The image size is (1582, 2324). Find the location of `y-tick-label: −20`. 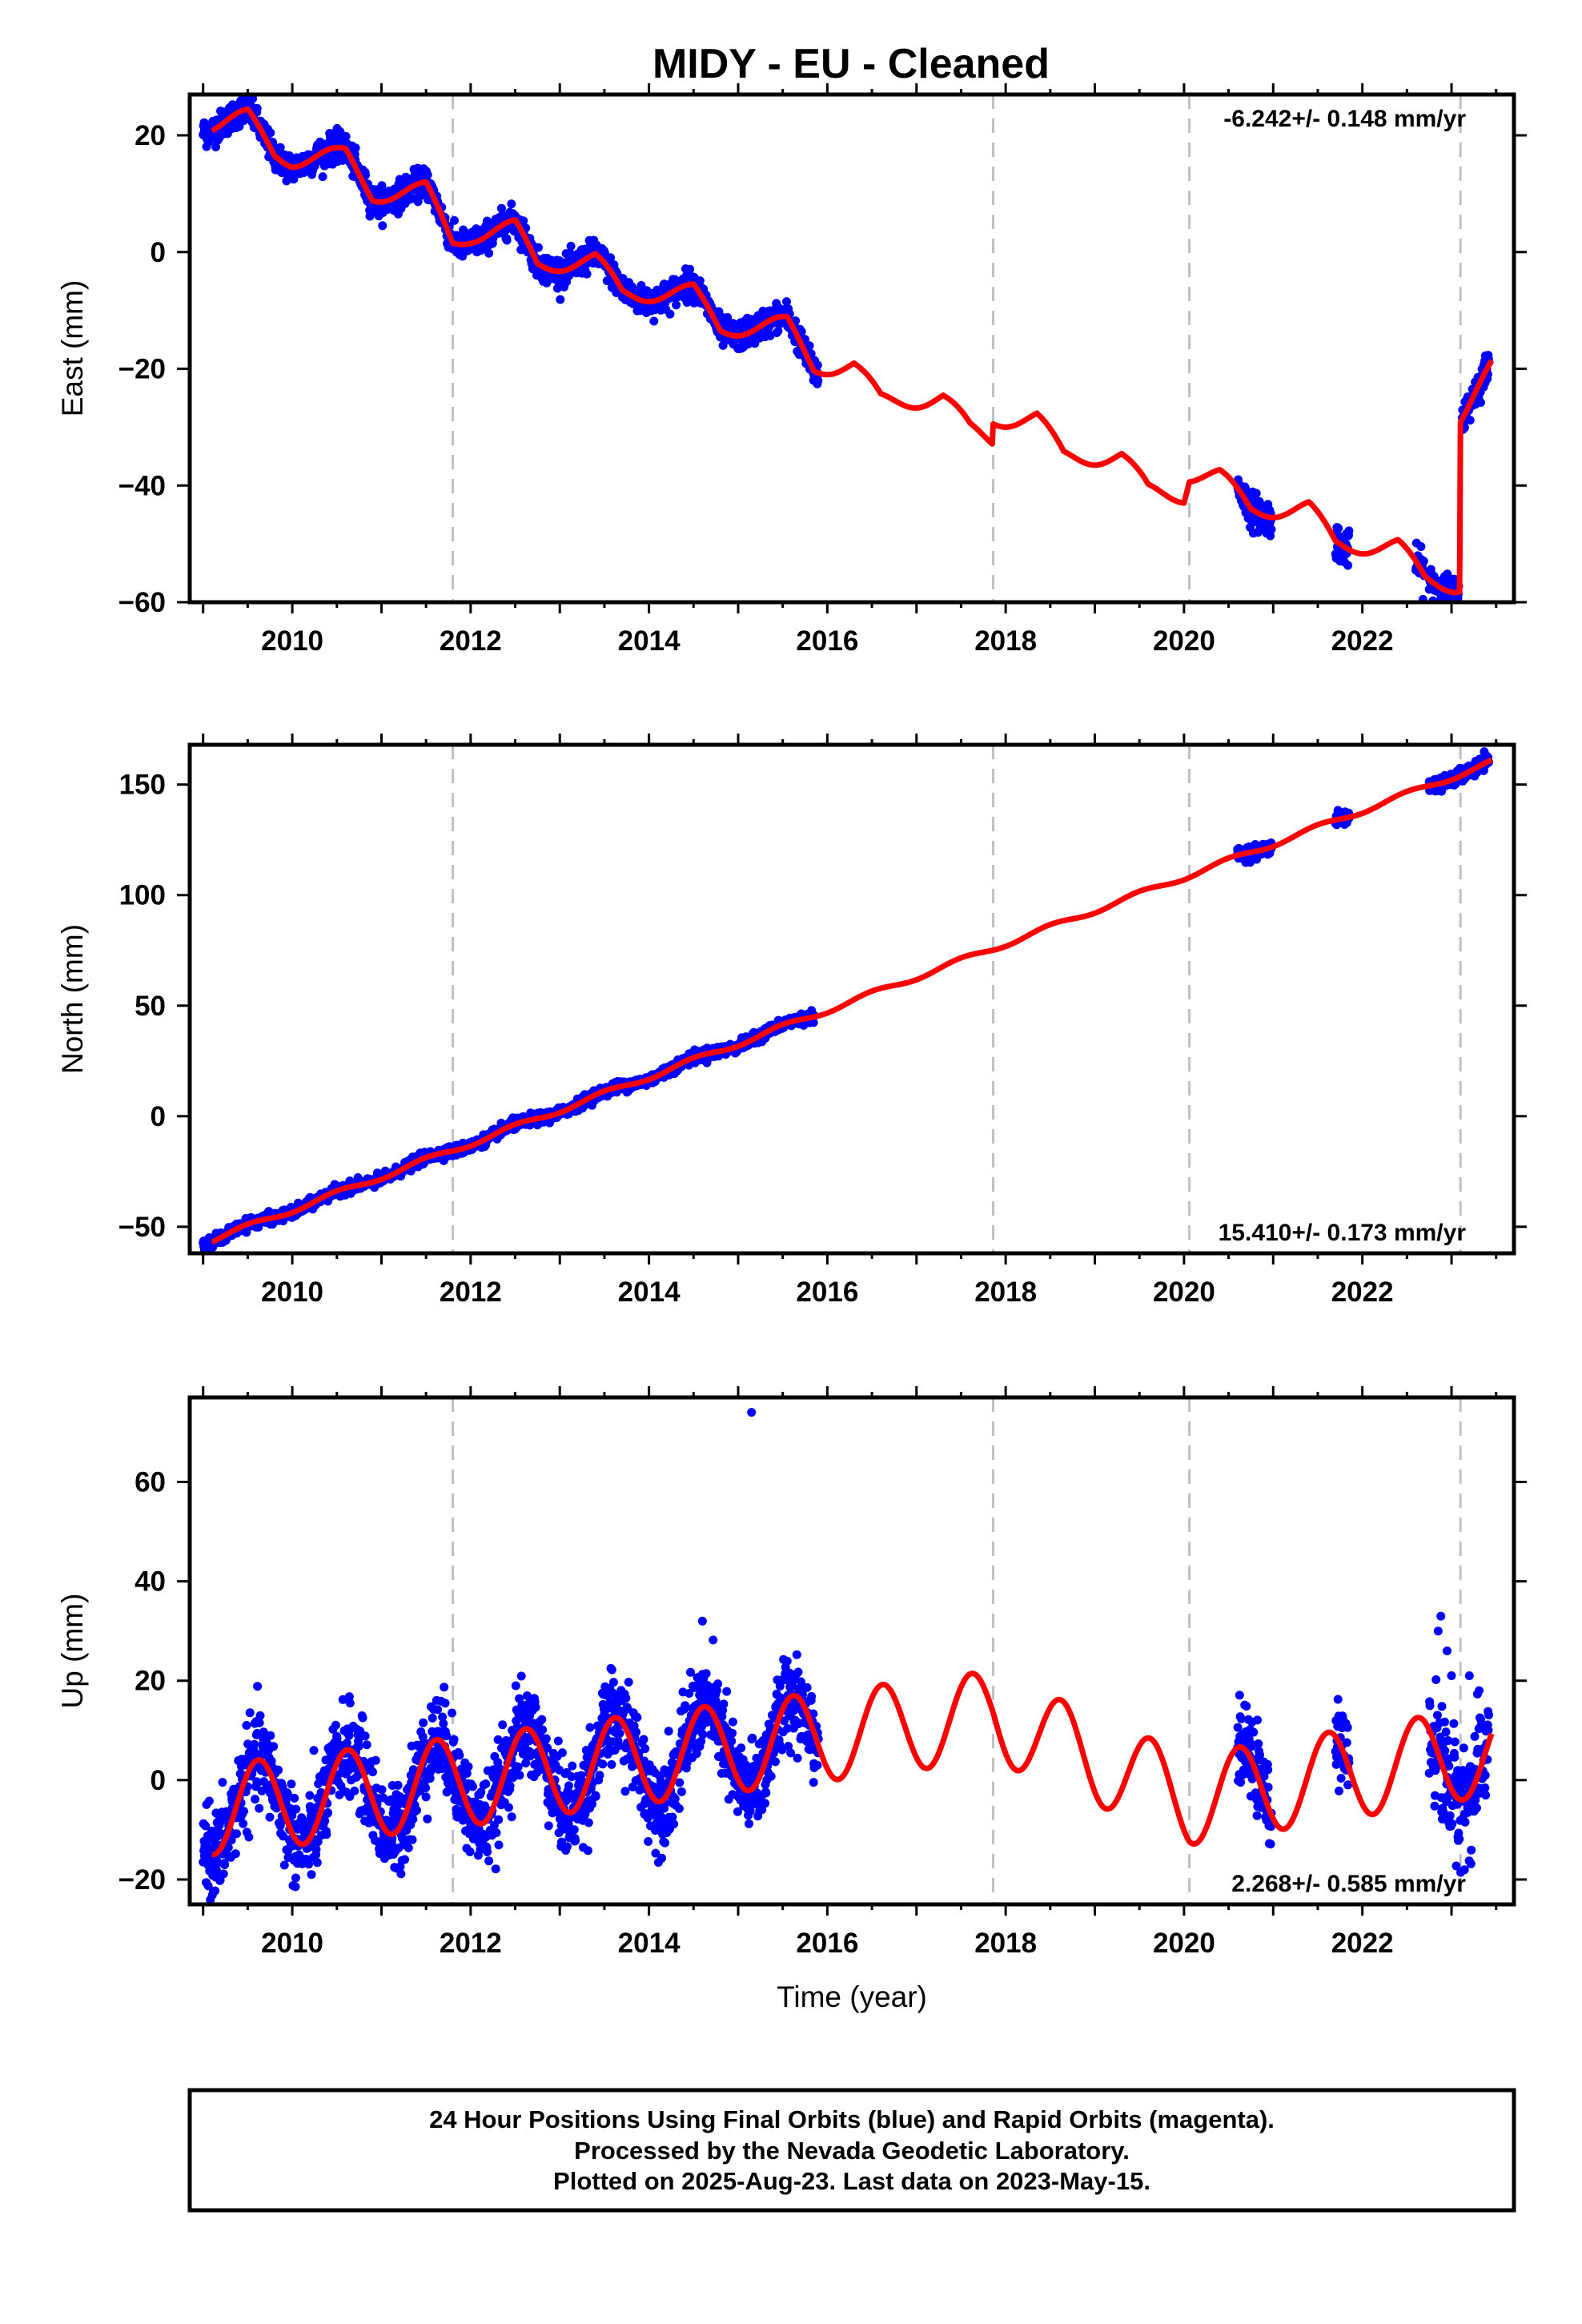

y-tick-label: −20 is located at coordinates (142, 369).